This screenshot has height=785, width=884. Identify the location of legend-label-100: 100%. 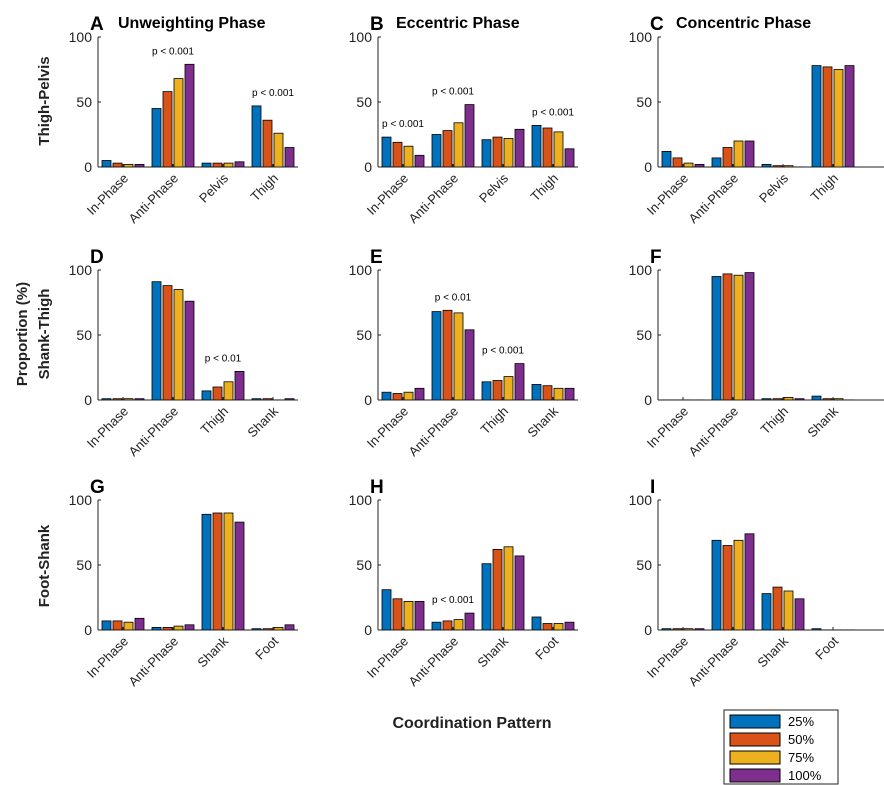
(805, 775).